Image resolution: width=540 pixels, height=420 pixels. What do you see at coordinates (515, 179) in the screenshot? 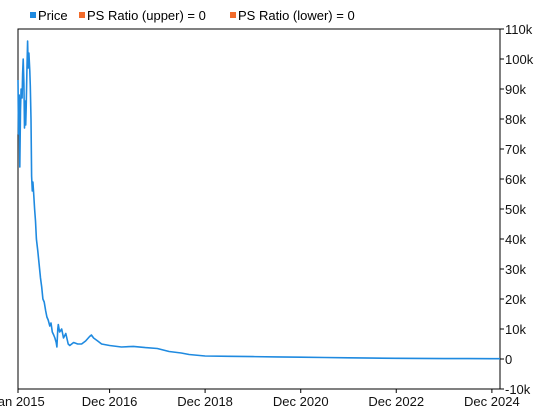
I see `y-tick-label: 60k` at bounding box center [515, 179].